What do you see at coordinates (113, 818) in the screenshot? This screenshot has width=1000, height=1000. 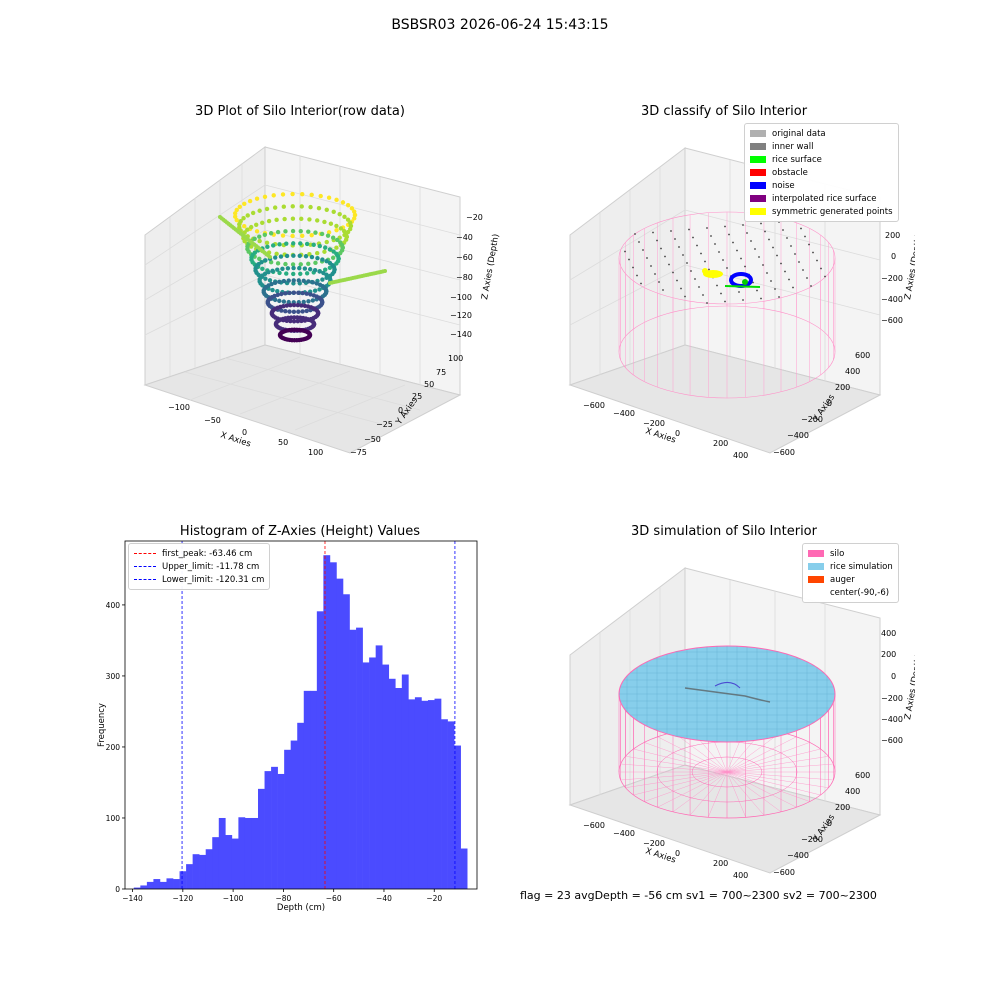 I see `y-tick-label: 100` at bounding box center [113, 818].